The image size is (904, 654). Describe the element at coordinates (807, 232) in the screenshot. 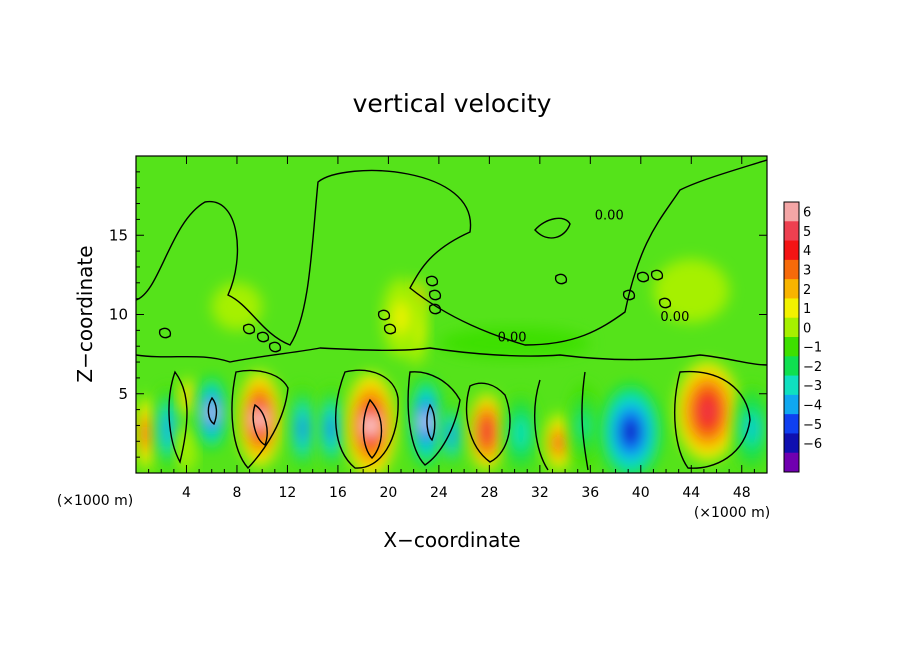

I see `colorbar-tick-label: 5` at that location.